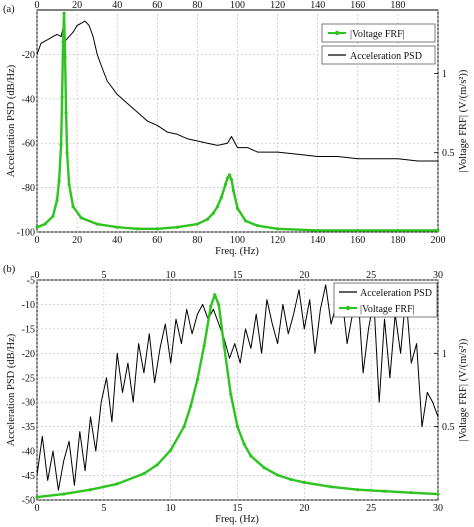  Describe the element at coordinates (237, 5) in the screenshot. I see `panel-a-xtick-top-label: 100` at that location.